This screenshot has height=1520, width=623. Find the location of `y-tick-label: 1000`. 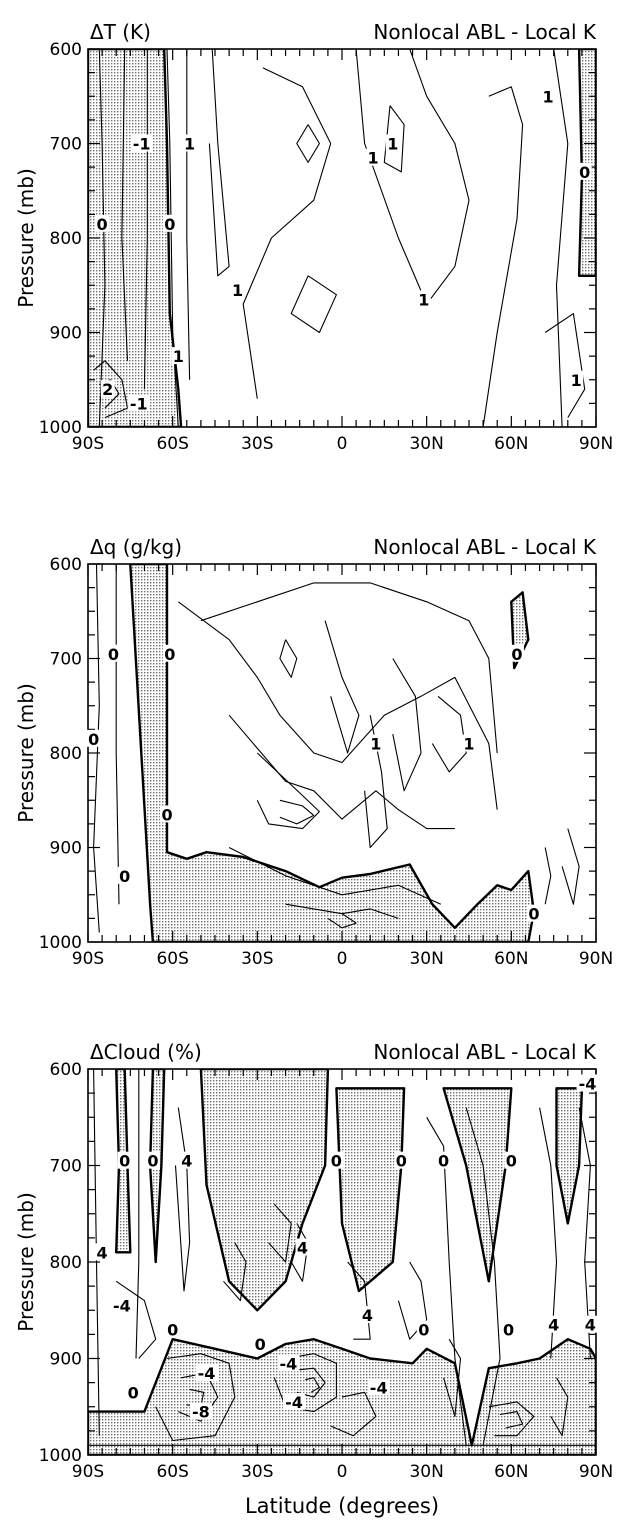

y-tick-label: 1000 is located at coordinates (60, 428).